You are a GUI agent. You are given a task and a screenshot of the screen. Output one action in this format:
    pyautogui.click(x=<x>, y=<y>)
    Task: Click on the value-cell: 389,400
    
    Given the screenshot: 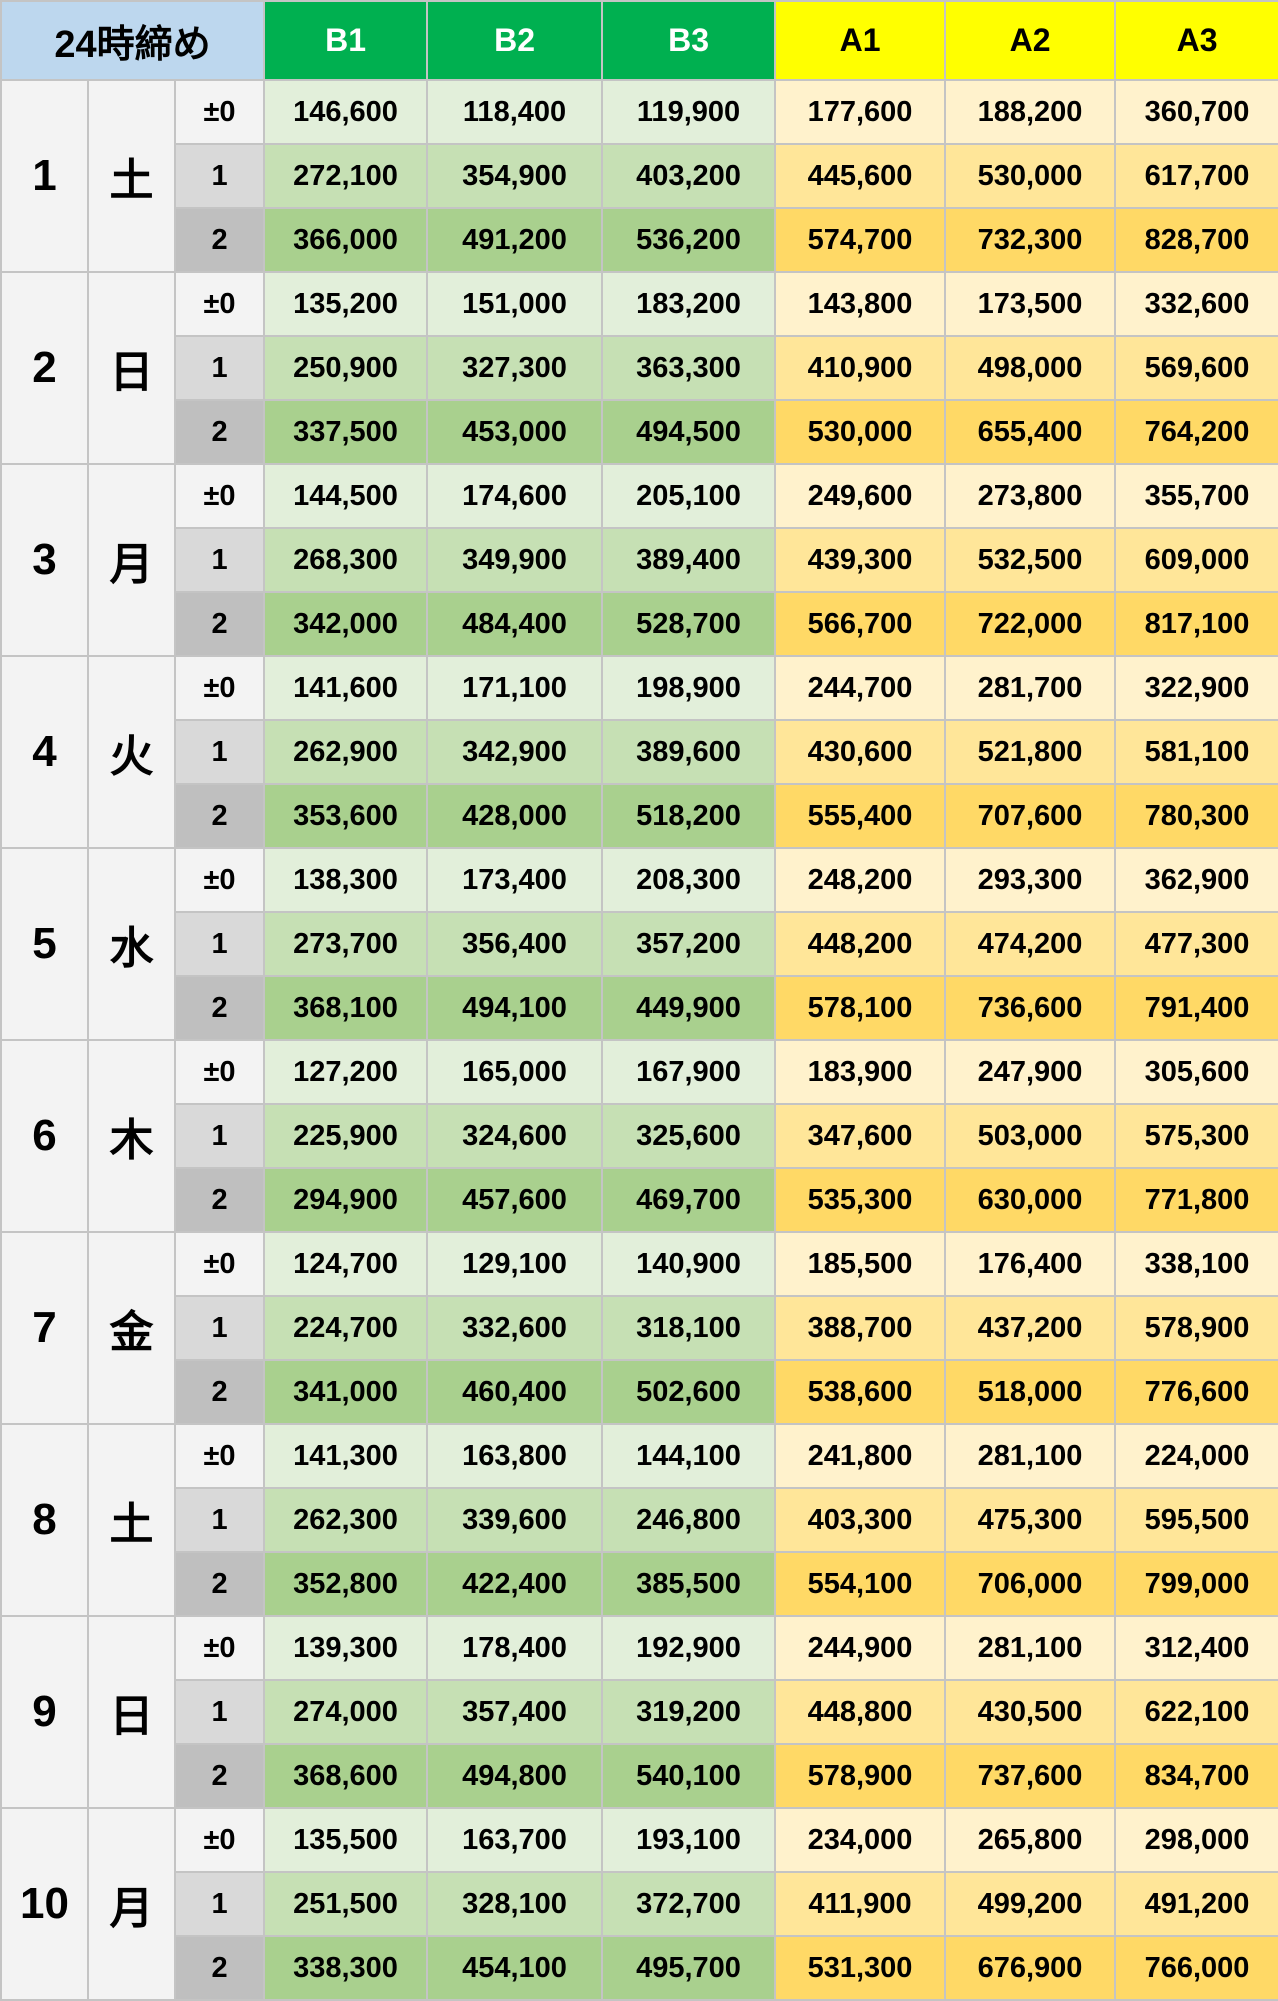 What is the action you would take?
    pyautogui.click(x=689, y=560)
    